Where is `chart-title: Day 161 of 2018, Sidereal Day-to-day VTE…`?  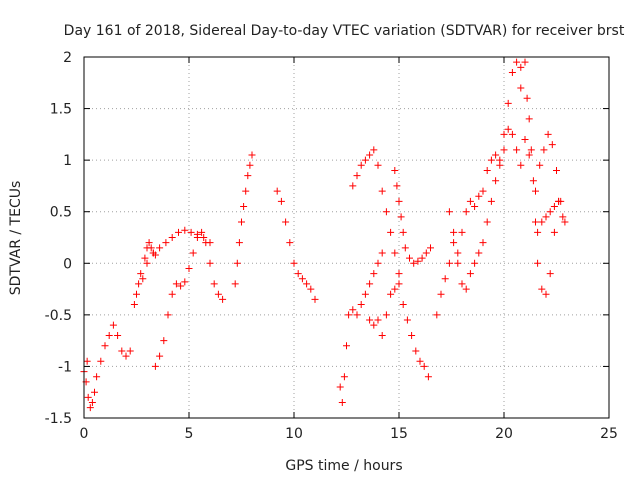 chart-title: Day 161 of 2018, Sidereal Day-to-day VTE… is located at coordinates (344, 31).